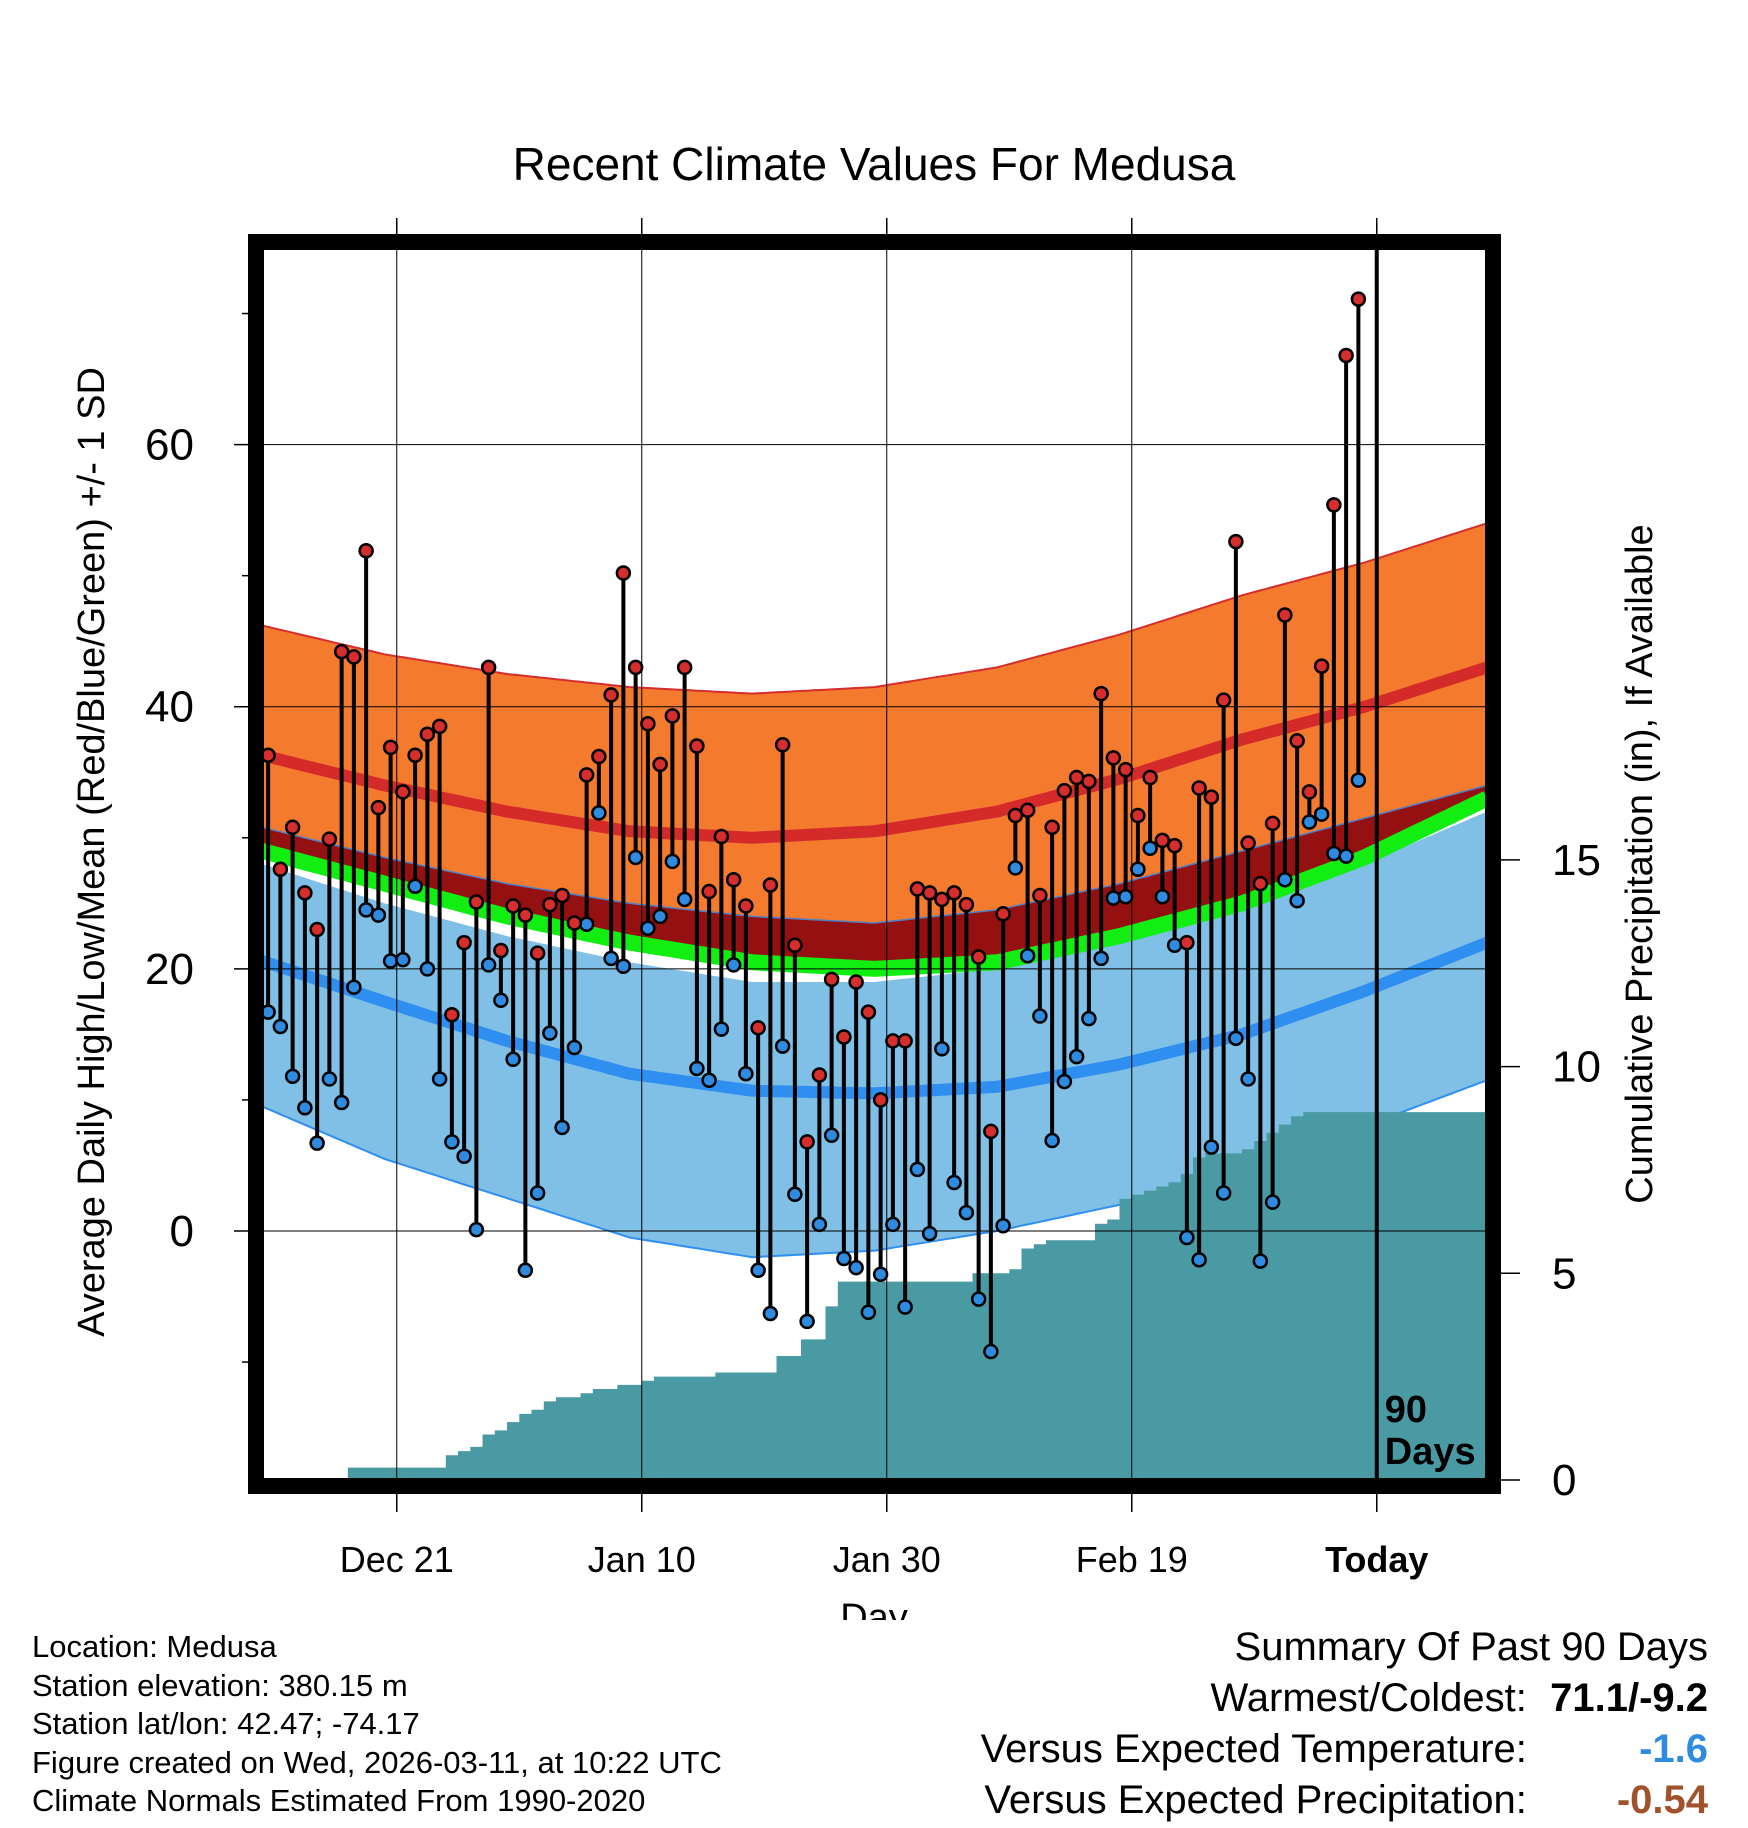  I want to click on high-sd-upper-line, so click(874, 608).